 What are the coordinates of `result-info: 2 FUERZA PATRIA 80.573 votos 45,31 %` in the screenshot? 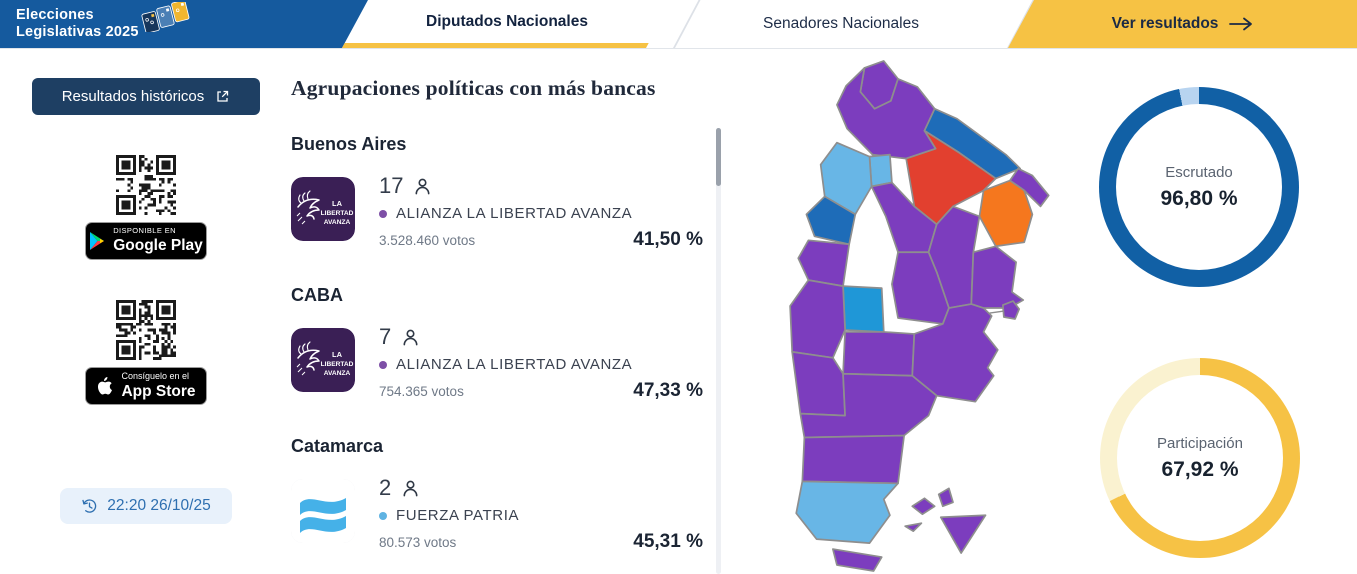 It's located at (541, 514).